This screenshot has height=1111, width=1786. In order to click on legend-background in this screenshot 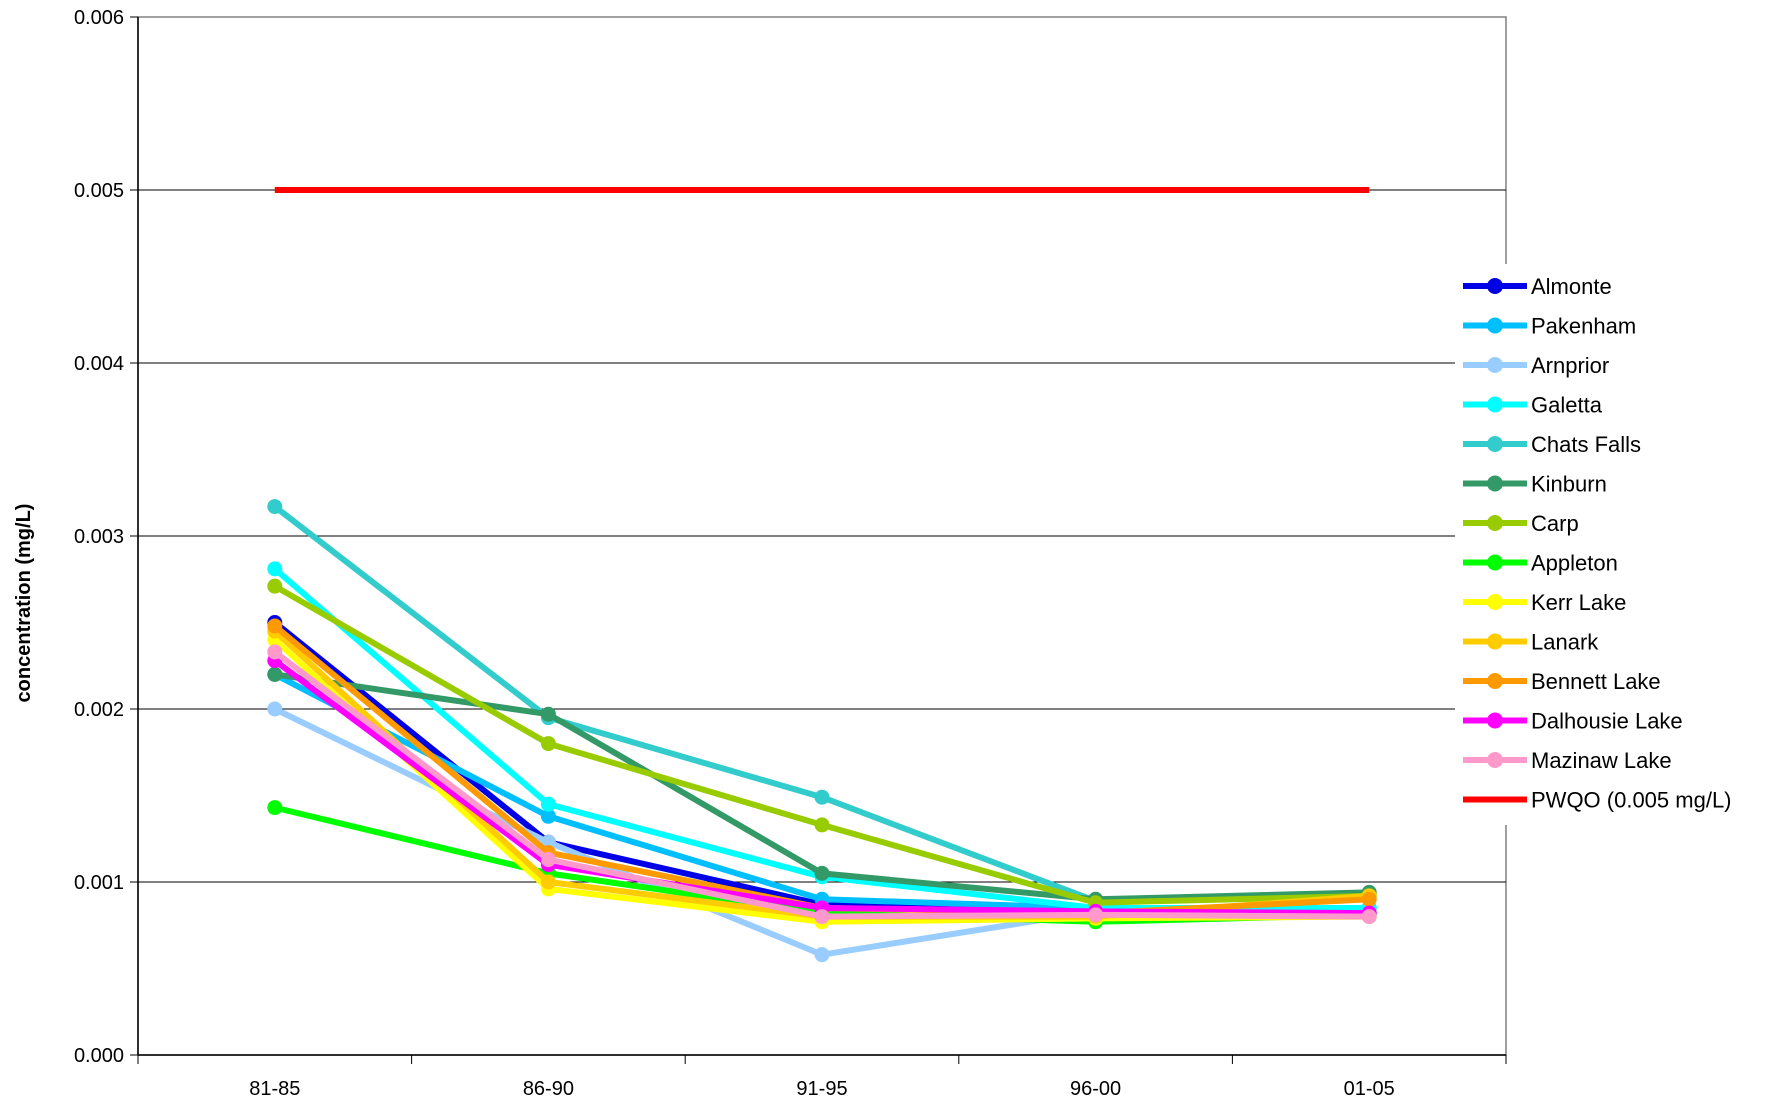, I will do `click(1614, 544)`.